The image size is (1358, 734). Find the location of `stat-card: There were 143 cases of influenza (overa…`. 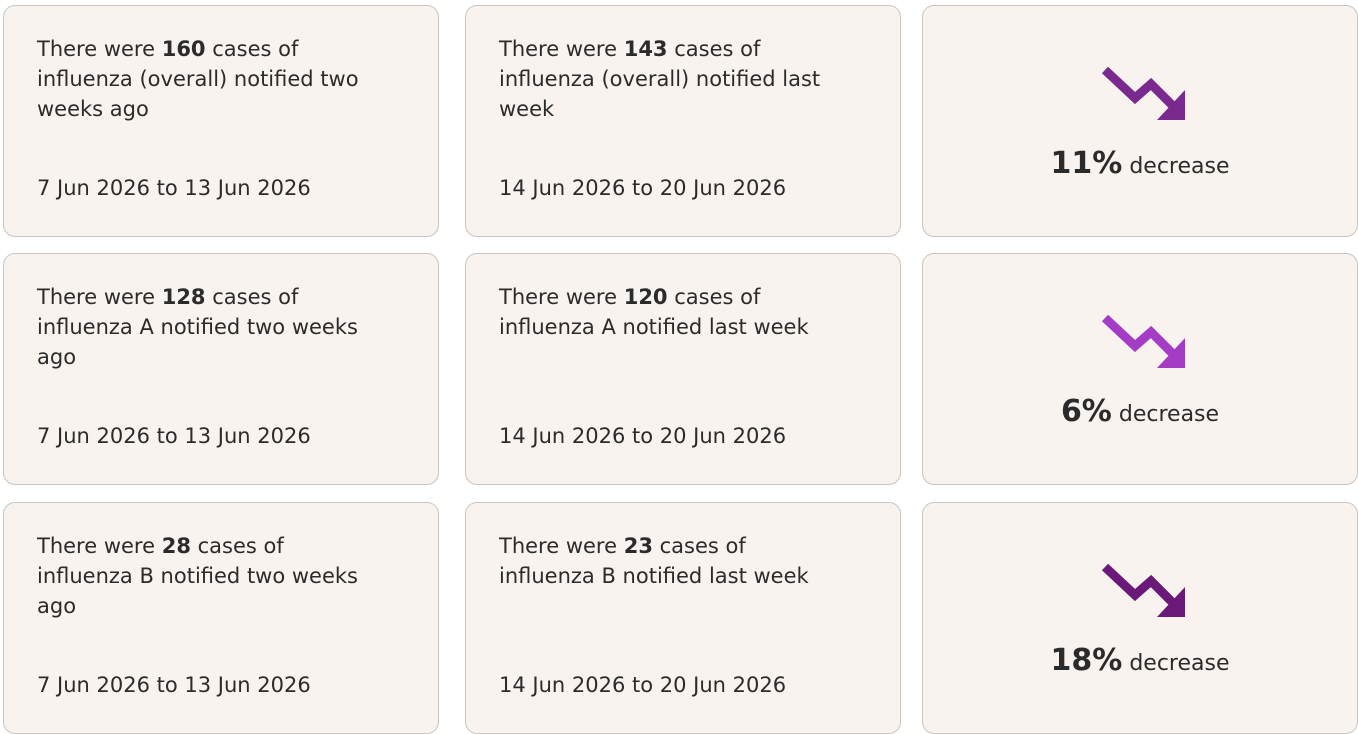

stat-card: There were 143 cases of influenza (overa… is located at coordinates (683, 121).